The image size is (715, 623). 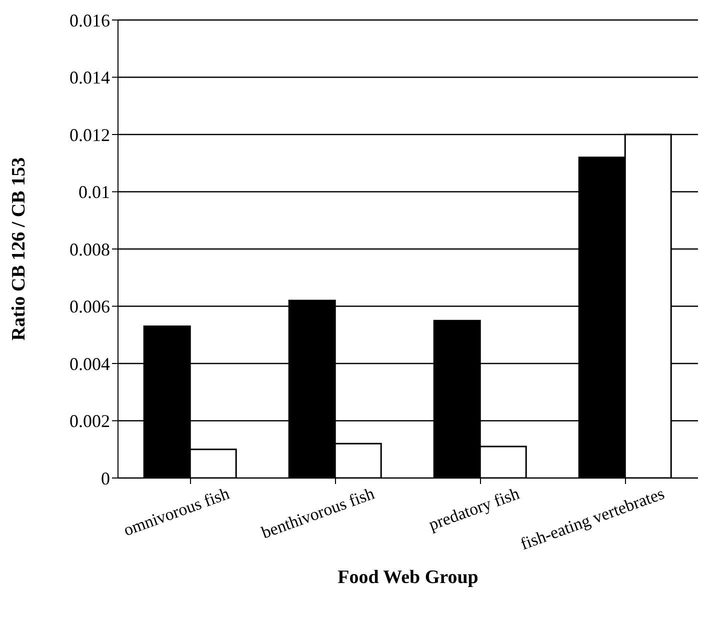 What do you see at coordinates (90, 421) in the screenshot?
I see `y-tick-label: 0.002` at bounding box center [90, 421].